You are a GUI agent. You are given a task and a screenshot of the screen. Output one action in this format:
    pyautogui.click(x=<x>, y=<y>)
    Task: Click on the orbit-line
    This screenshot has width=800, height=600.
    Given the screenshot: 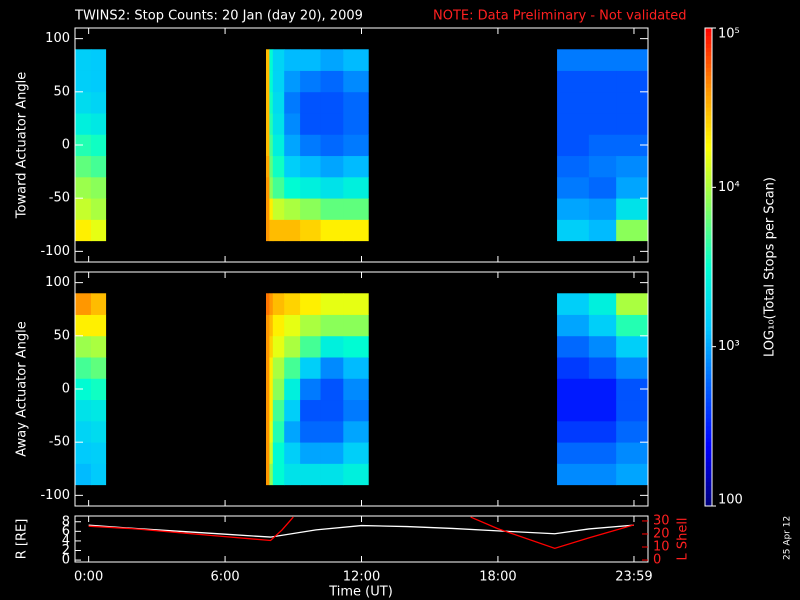 What is the action you would take?
    pyautogui.click(x=361, y=533)
    